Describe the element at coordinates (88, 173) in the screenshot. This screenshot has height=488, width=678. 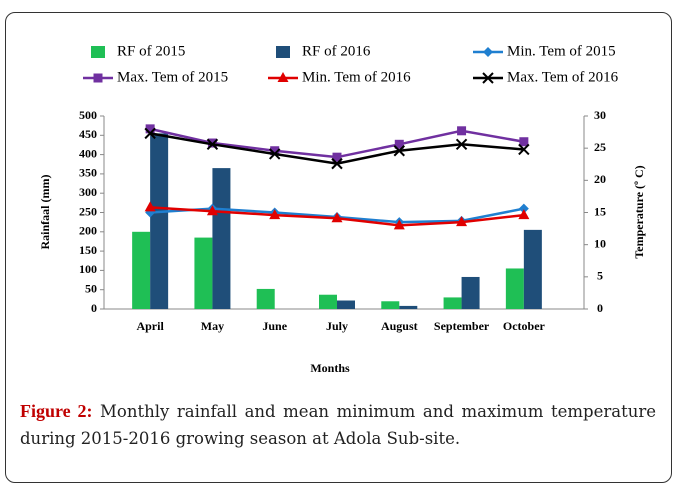
I see `y-tick-label: 350` at that location.